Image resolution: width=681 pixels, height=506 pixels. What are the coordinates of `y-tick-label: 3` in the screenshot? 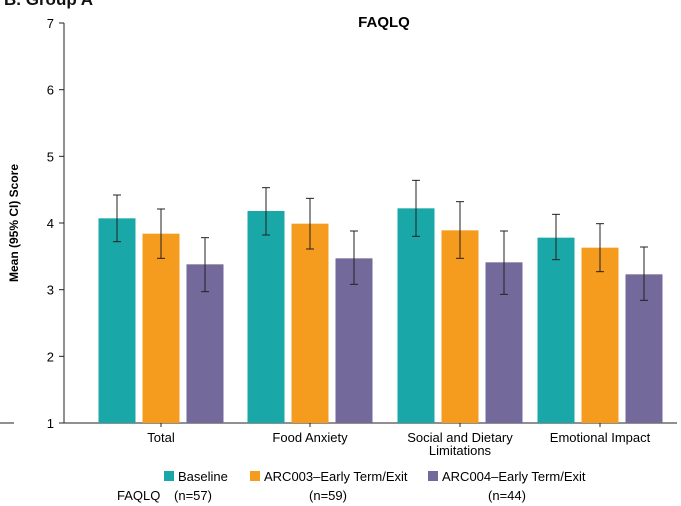 It's located at (50, 290).